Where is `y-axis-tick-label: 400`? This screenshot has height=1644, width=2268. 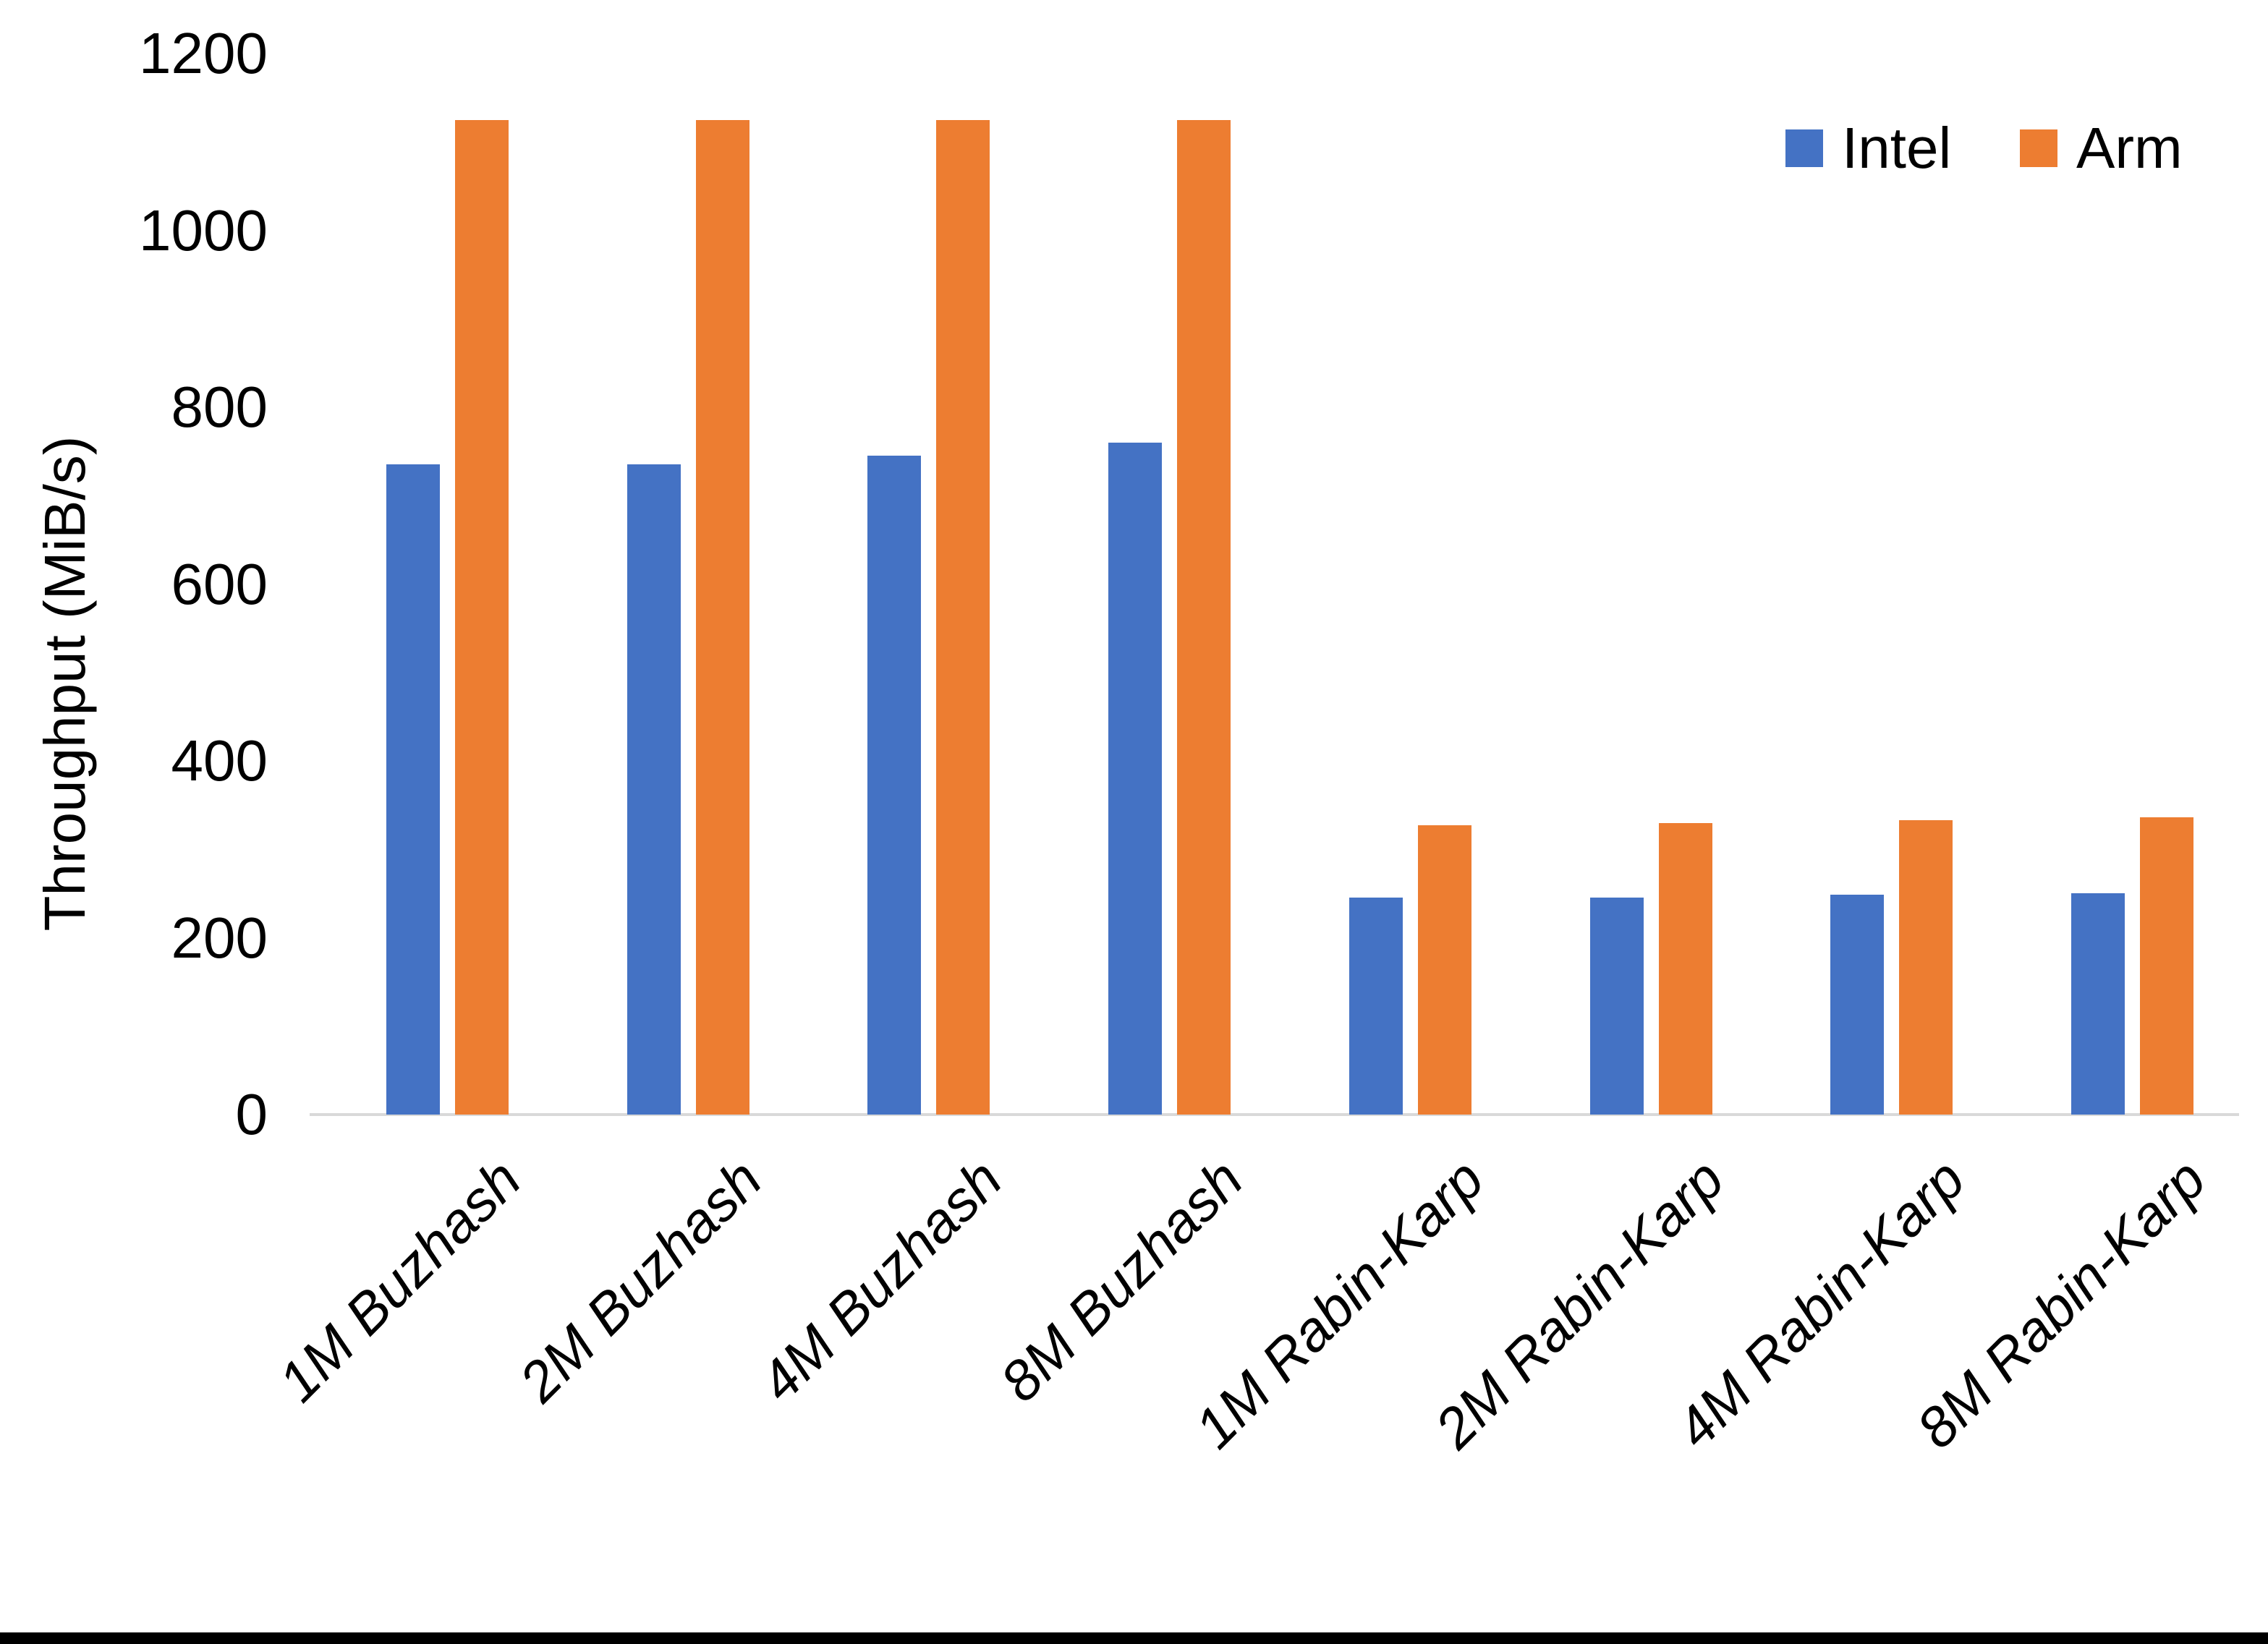 y-axis-tick-label: 400 is located at coordinates (219, 760).